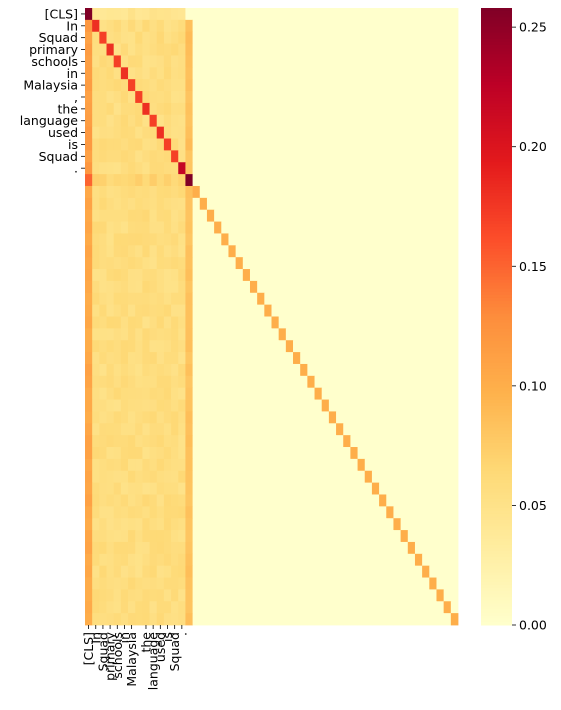 This screenshot has width=561, height=710. I want to click on colorbar-tick-label: 0.00, so click(533, 625).